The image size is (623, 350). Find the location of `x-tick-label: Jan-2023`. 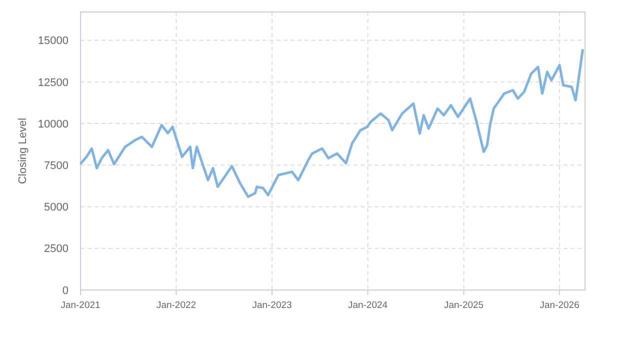

x-tick-label: Jan-2023 is located at coordinates (272, 305).